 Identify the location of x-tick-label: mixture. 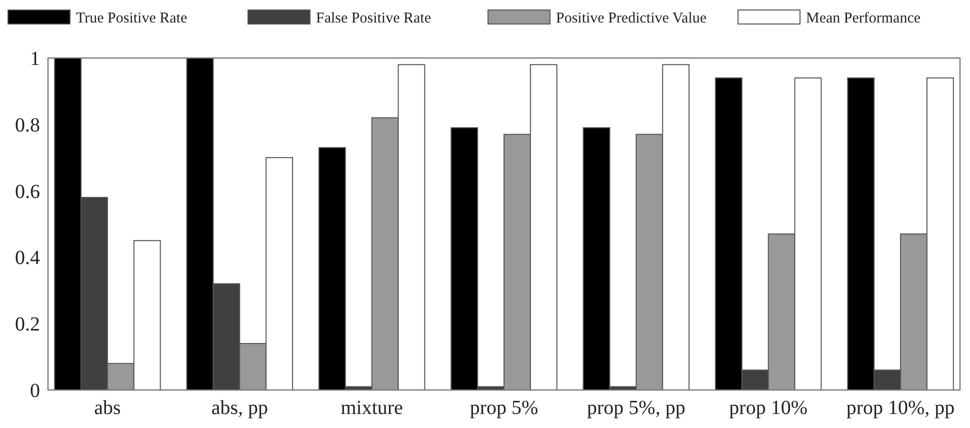
(372, 408).